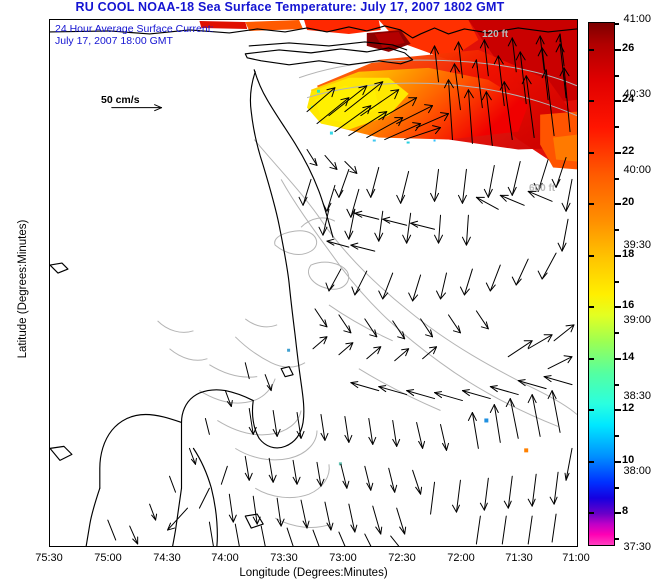 The image size is (651, 583). What do you see at coordinates (461, 558) in the screenshot?
I see `x-tick-7: 72:00` at bounding box center [461, 558].